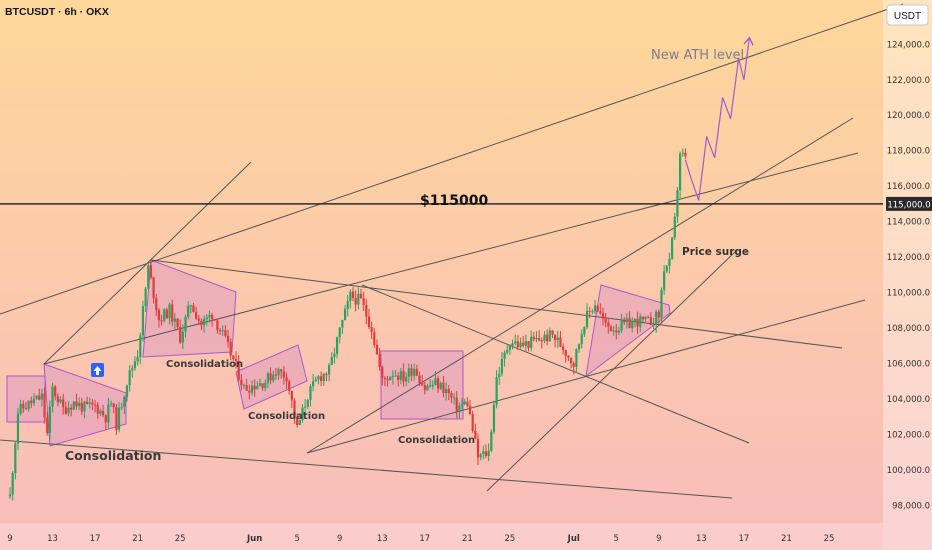 This screenshot has width=932, height=550. What do you see at coordinates (436, 440) in the screenshot?
I see `consolidation-label-4: Consolidation` at bounding box center [436, 440].